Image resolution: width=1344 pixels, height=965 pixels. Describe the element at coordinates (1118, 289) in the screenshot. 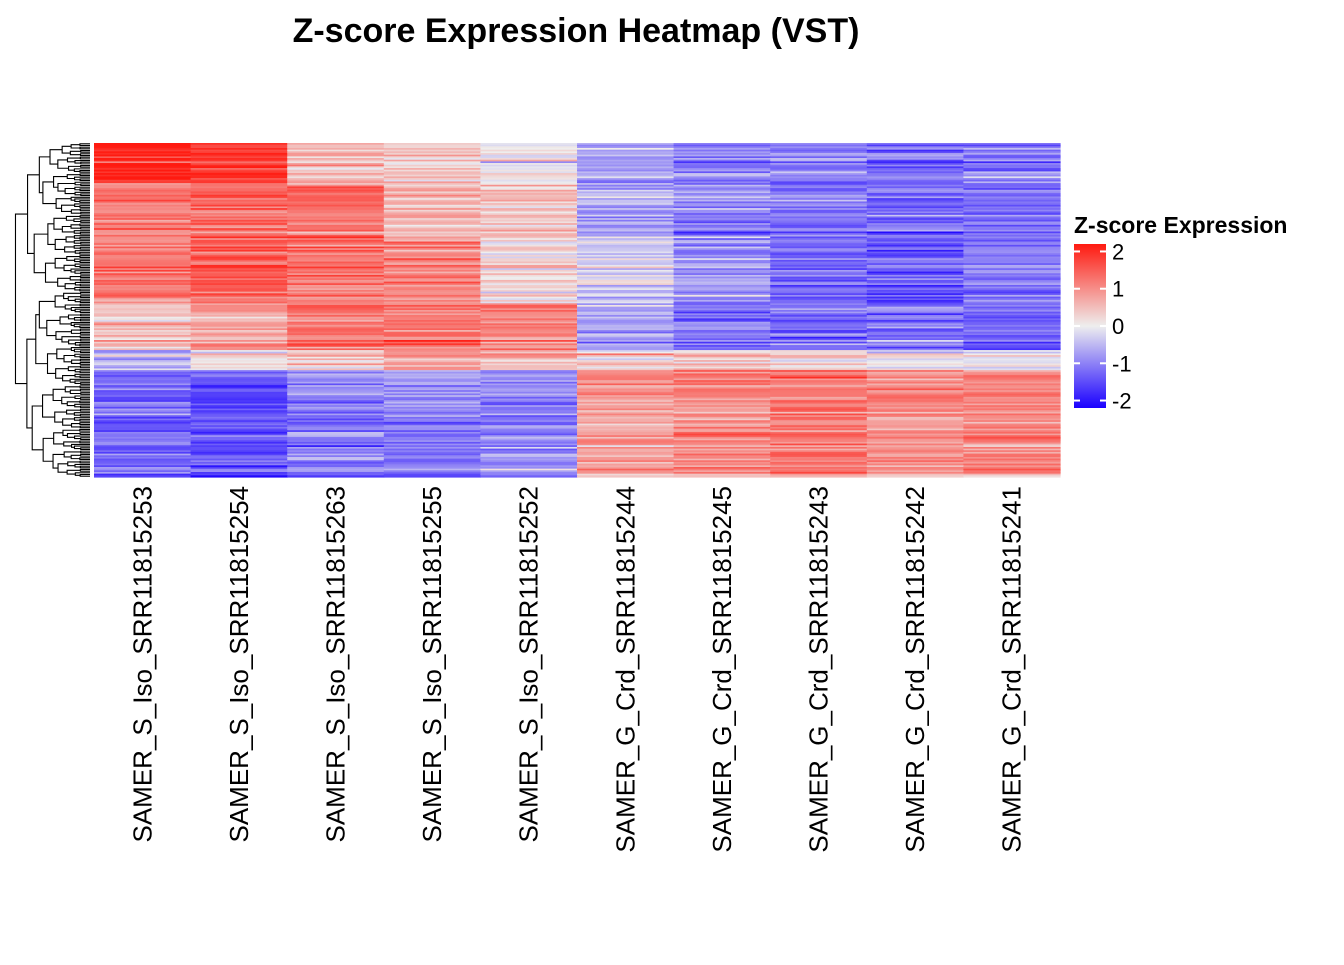

I see `legend-tick-label: 1` at that location.